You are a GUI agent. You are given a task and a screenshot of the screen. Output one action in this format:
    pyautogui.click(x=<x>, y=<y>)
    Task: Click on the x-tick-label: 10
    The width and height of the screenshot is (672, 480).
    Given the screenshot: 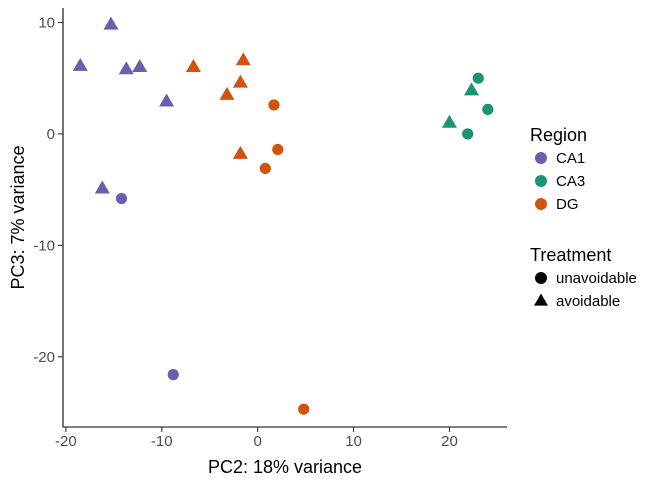 What is the action you would take?
    pyautogui.click(x=353, y=441)
    